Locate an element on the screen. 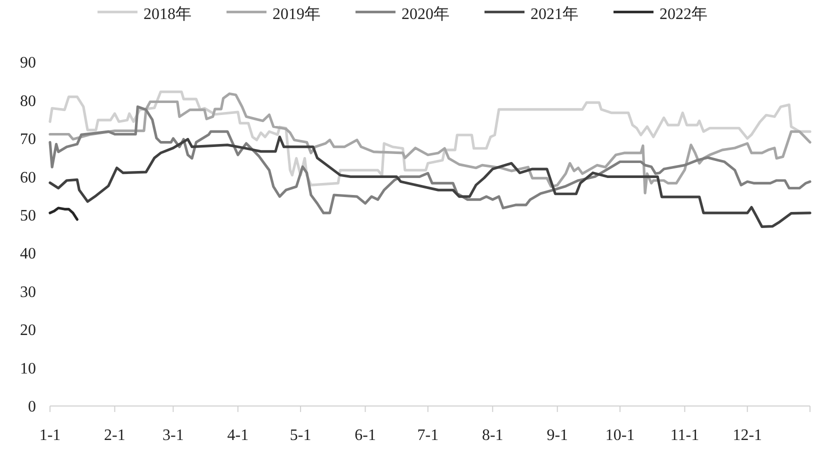 This screenshot has height=456, width=820. y-tick-label: 30 is located at coordinates (28, 292).